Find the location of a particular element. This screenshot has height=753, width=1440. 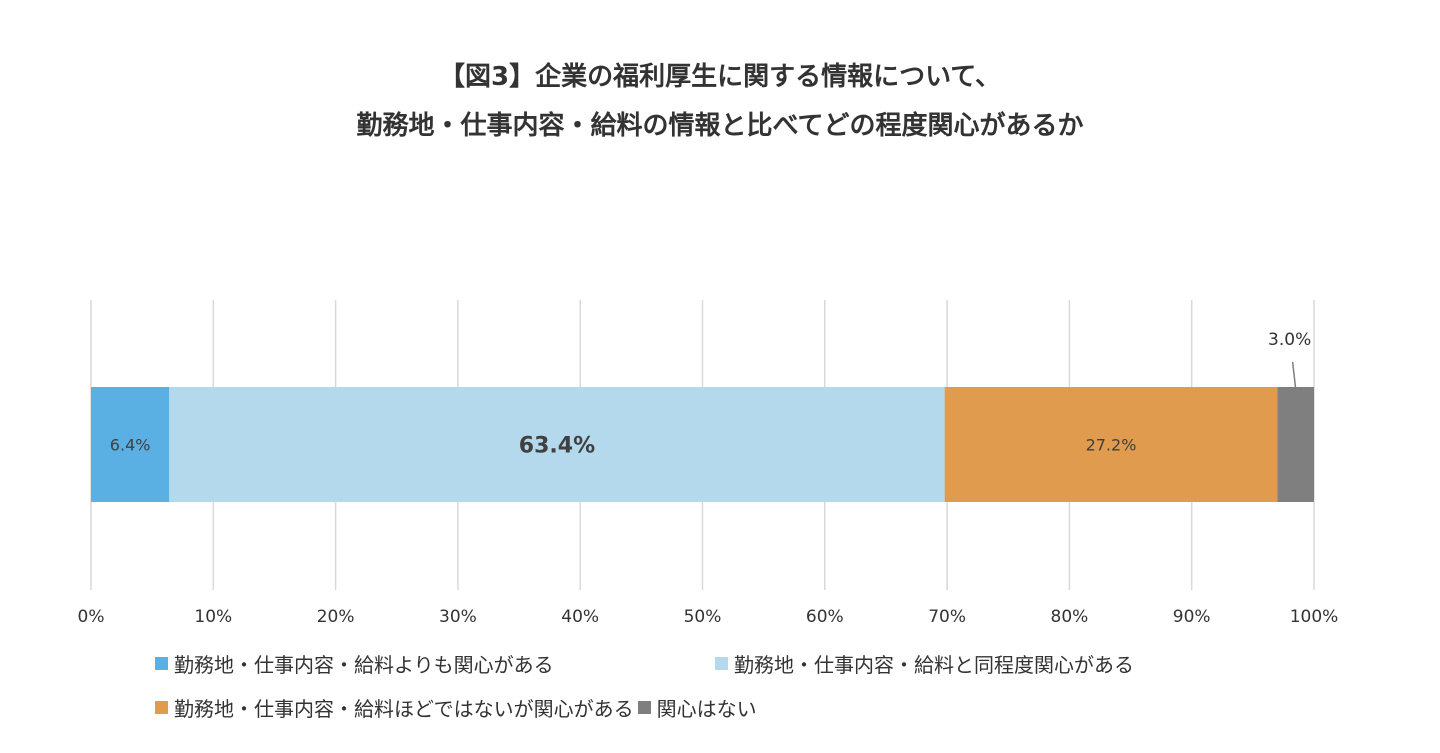

x-tick-label-7: 70% is located at coordinates (947, 617).